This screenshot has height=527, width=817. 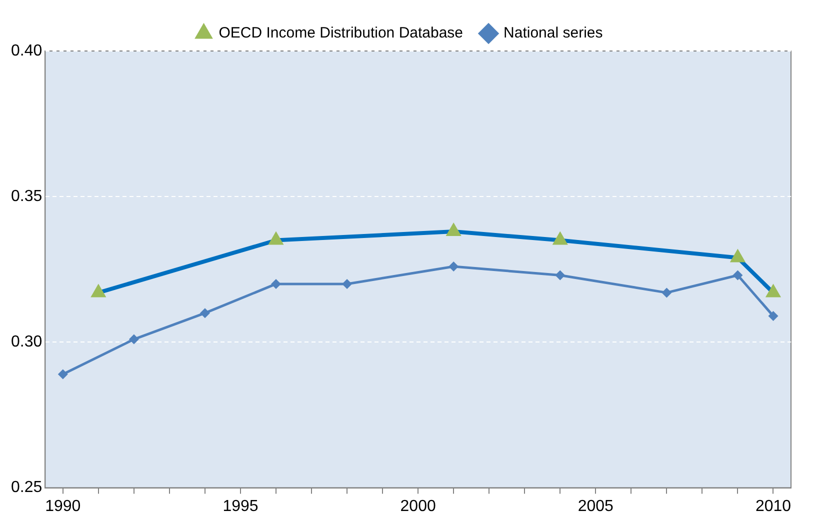 I want to click on y-tick-label: 0.40, so click(x=26, y=51).